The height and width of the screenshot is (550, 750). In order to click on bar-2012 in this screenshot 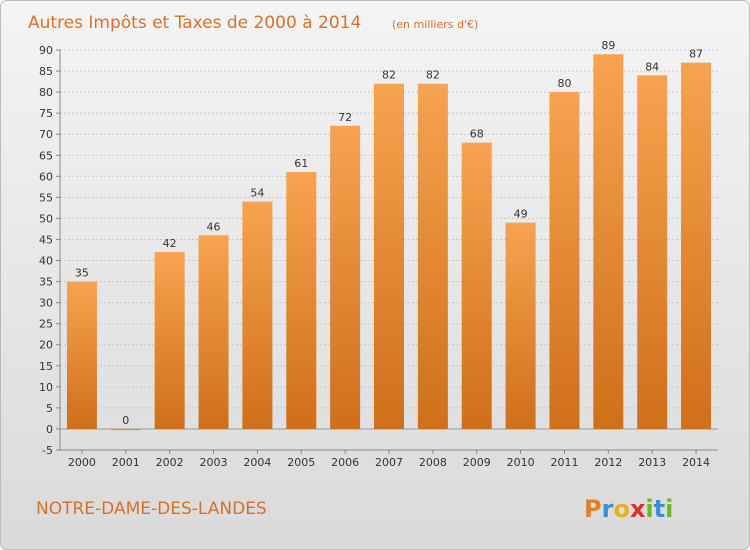, I will do `click(608, 241)`.